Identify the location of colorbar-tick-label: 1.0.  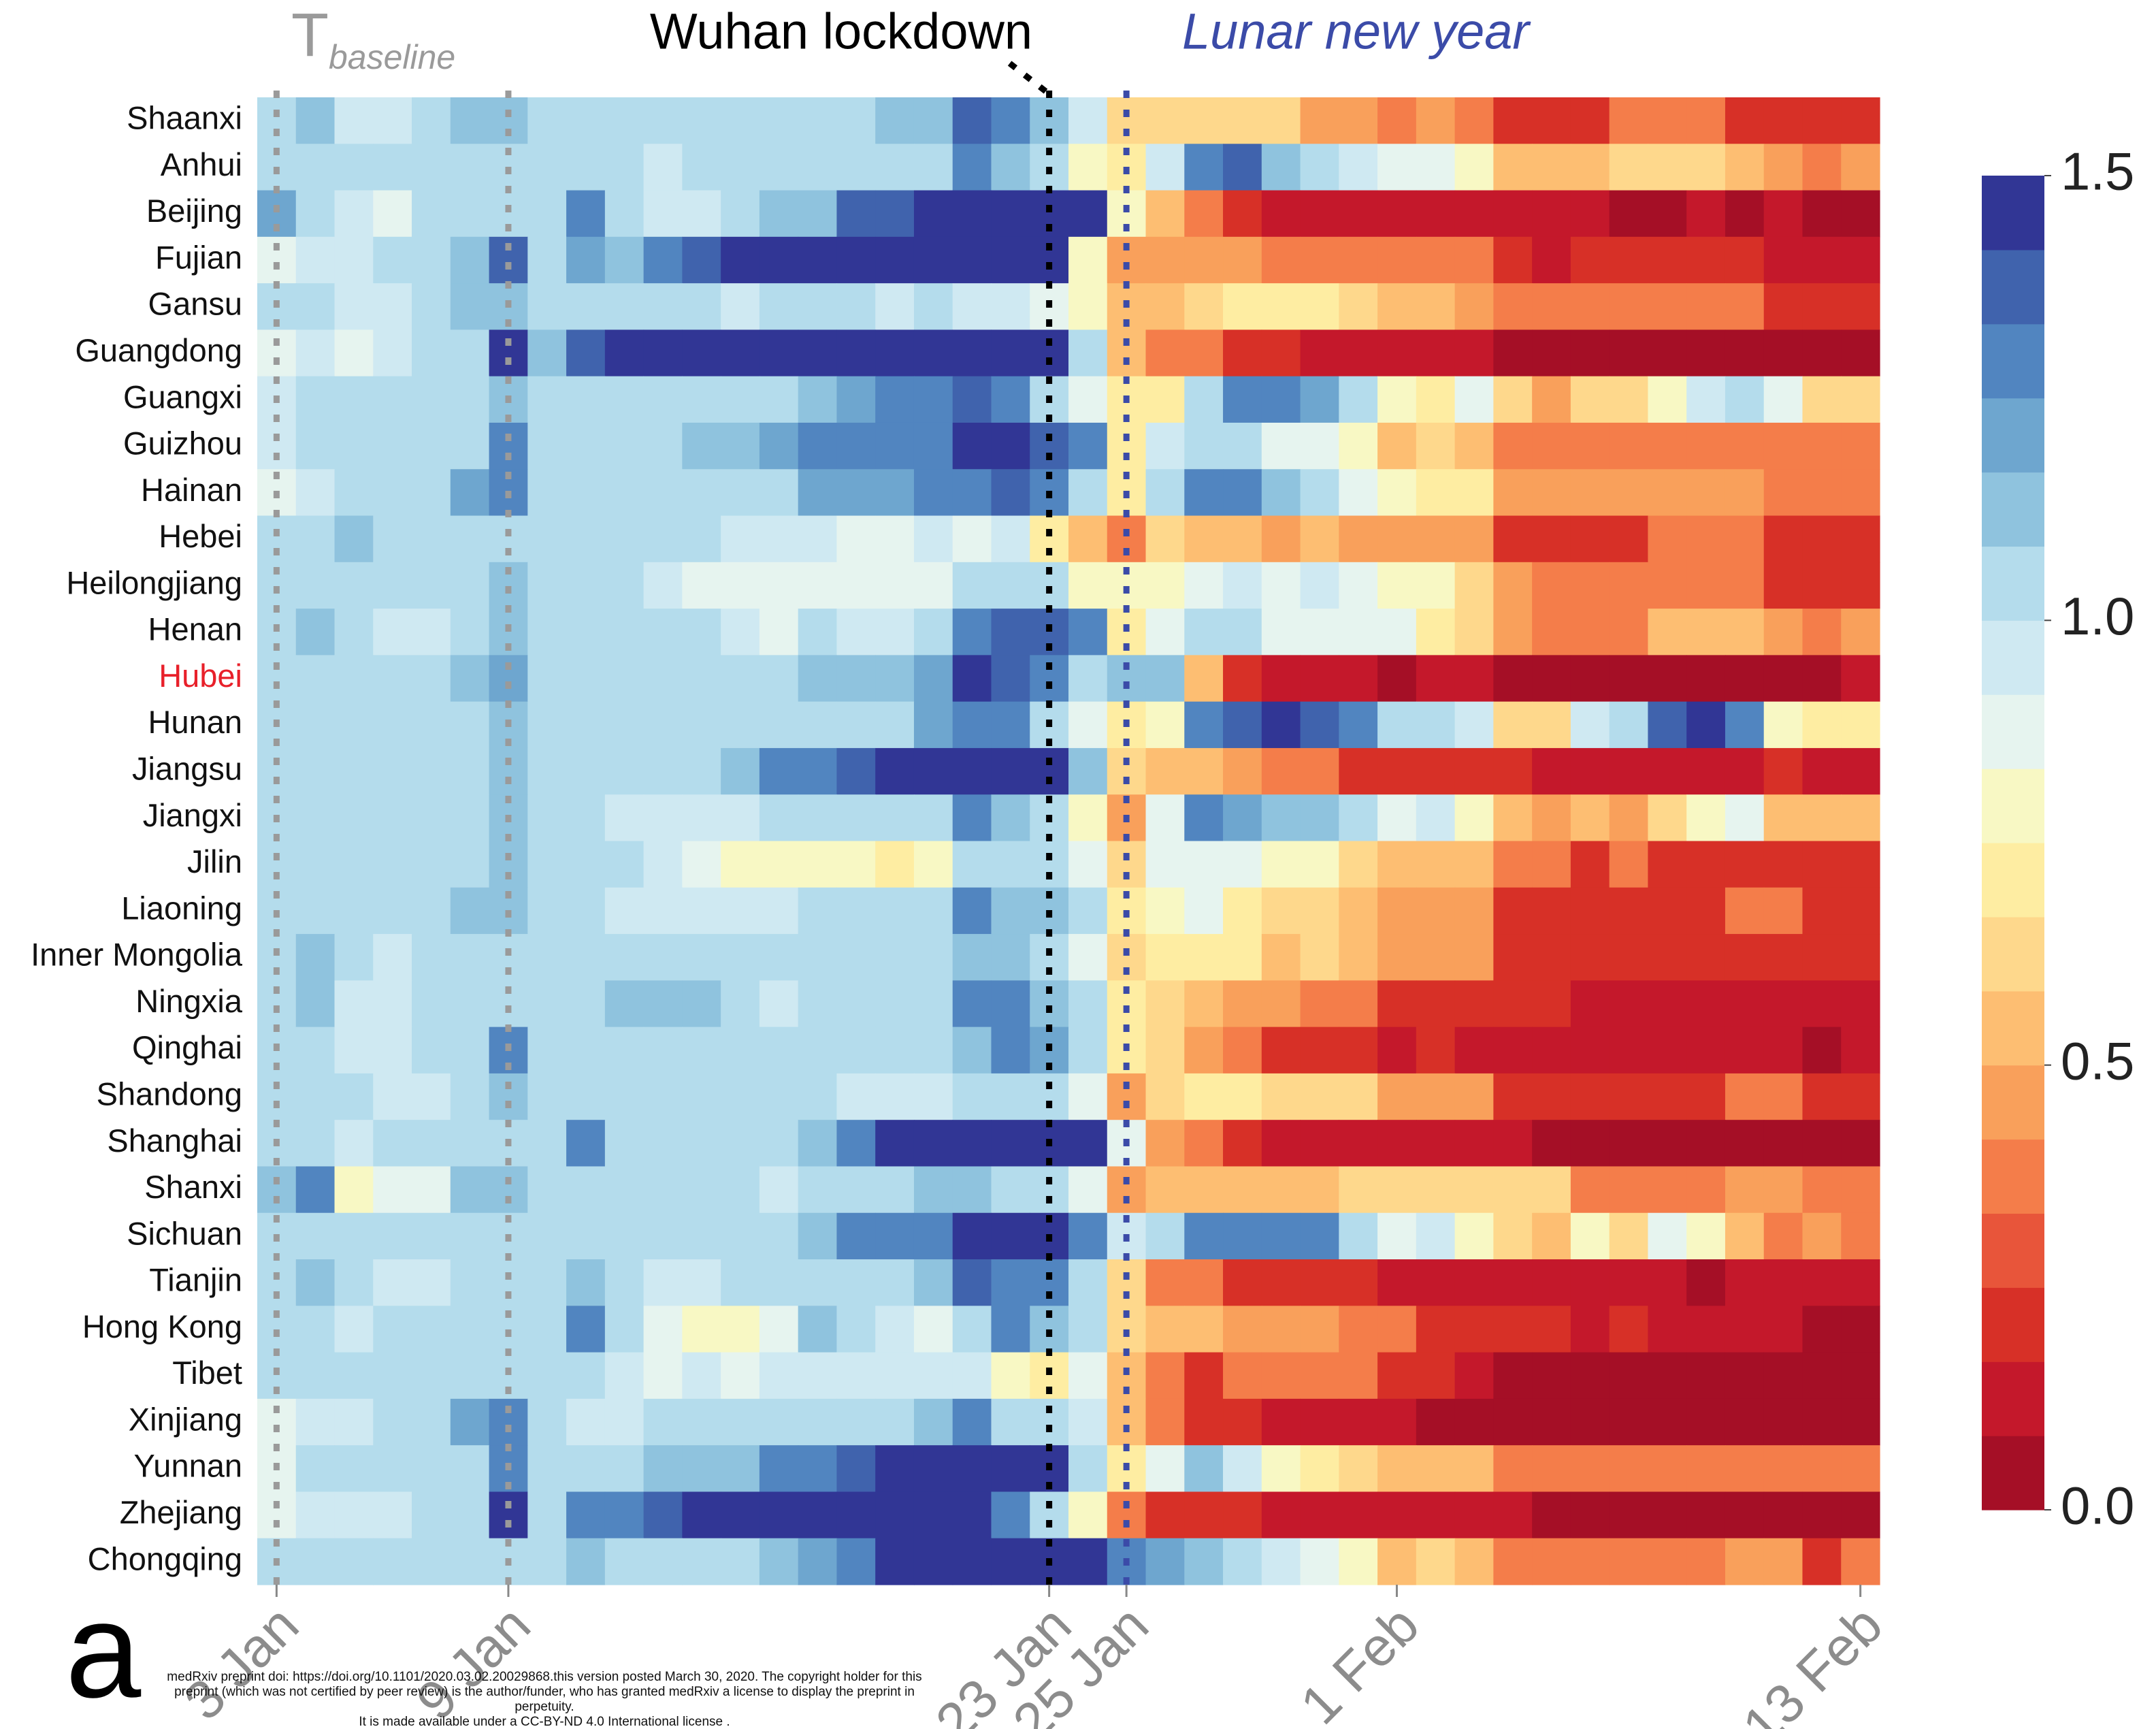
(2097, 616).